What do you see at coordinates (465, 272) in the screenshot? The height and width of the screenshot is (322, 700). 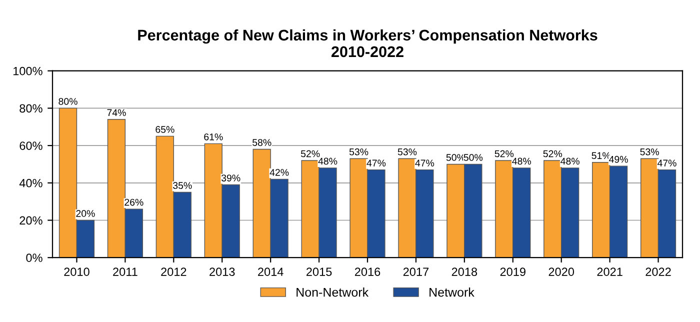 I see `x-tick-label: 2018` at bounding box center [465, 272].